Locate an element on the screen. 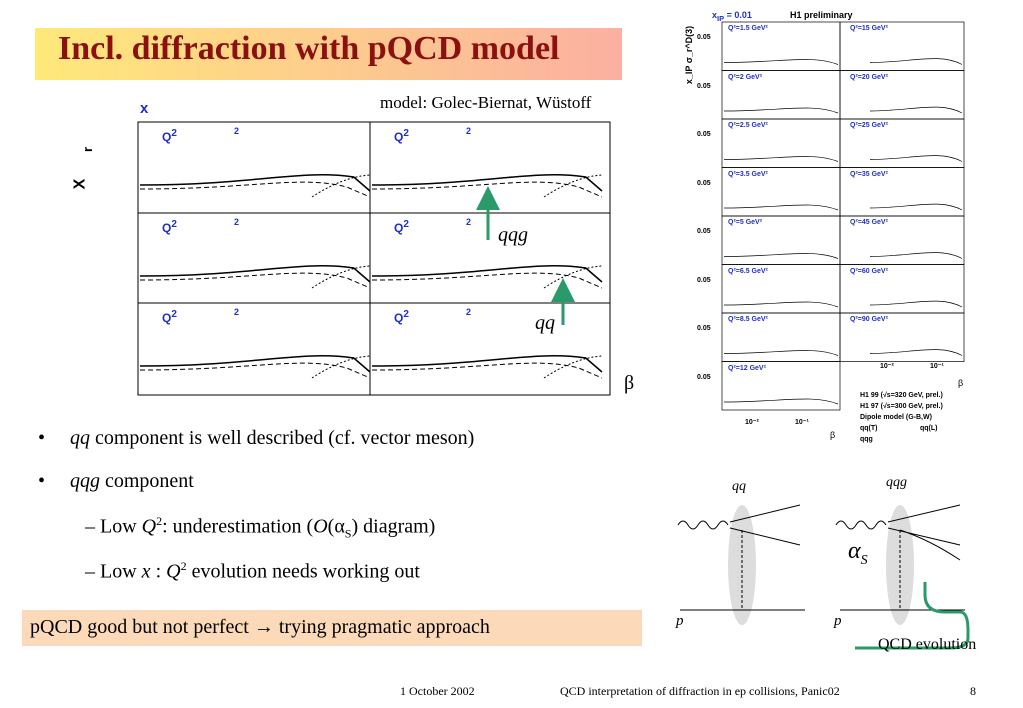 Image resolution: width=1023 pixels, height=708 pixels. rp-legend: qq(T) is located at coordinates (869, 428).